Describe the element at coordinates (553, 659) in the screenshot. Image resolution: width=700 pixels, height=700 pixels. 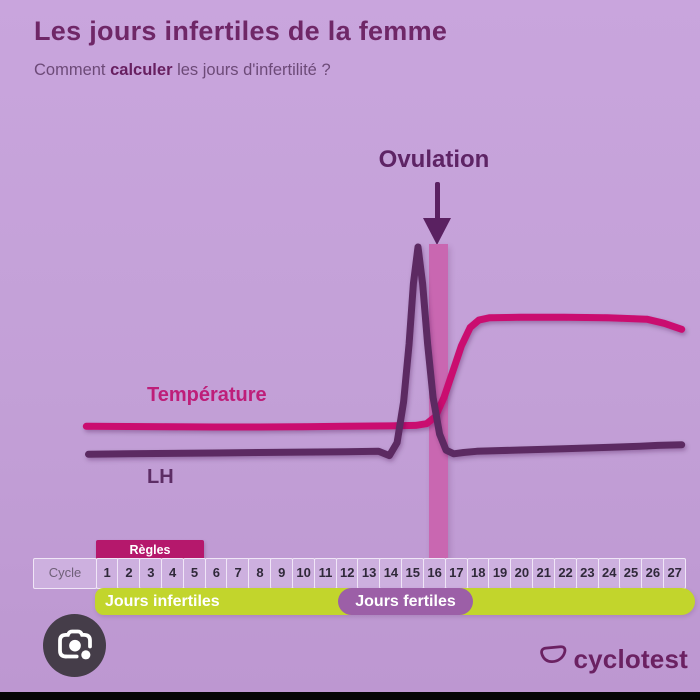
I see `cyclotest-logo-mark-icon` at that location.